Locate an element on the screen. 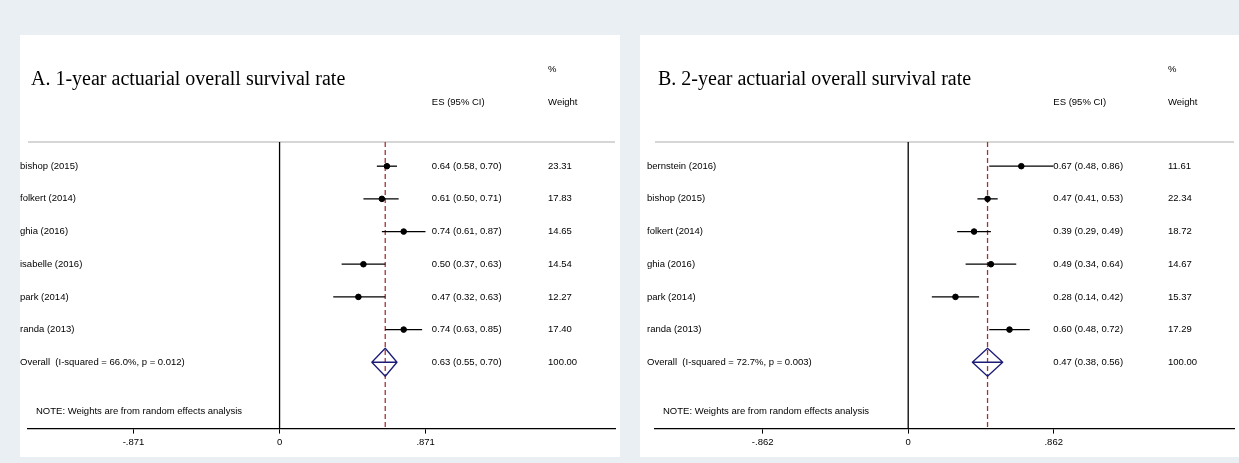 This screenshot has height=463, width=1239. annotation: 14.54 is located at coordinates (560, 263).